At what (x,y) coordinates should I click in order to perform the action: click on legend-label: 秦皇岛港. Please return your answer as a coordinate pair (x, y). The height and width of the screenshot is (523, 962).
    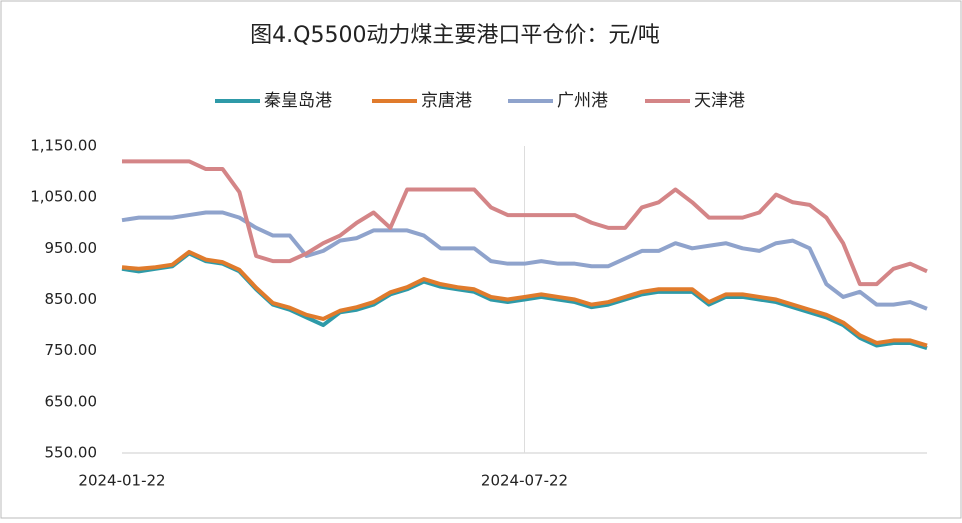
    Looking at the image, I should click on (298, 101).